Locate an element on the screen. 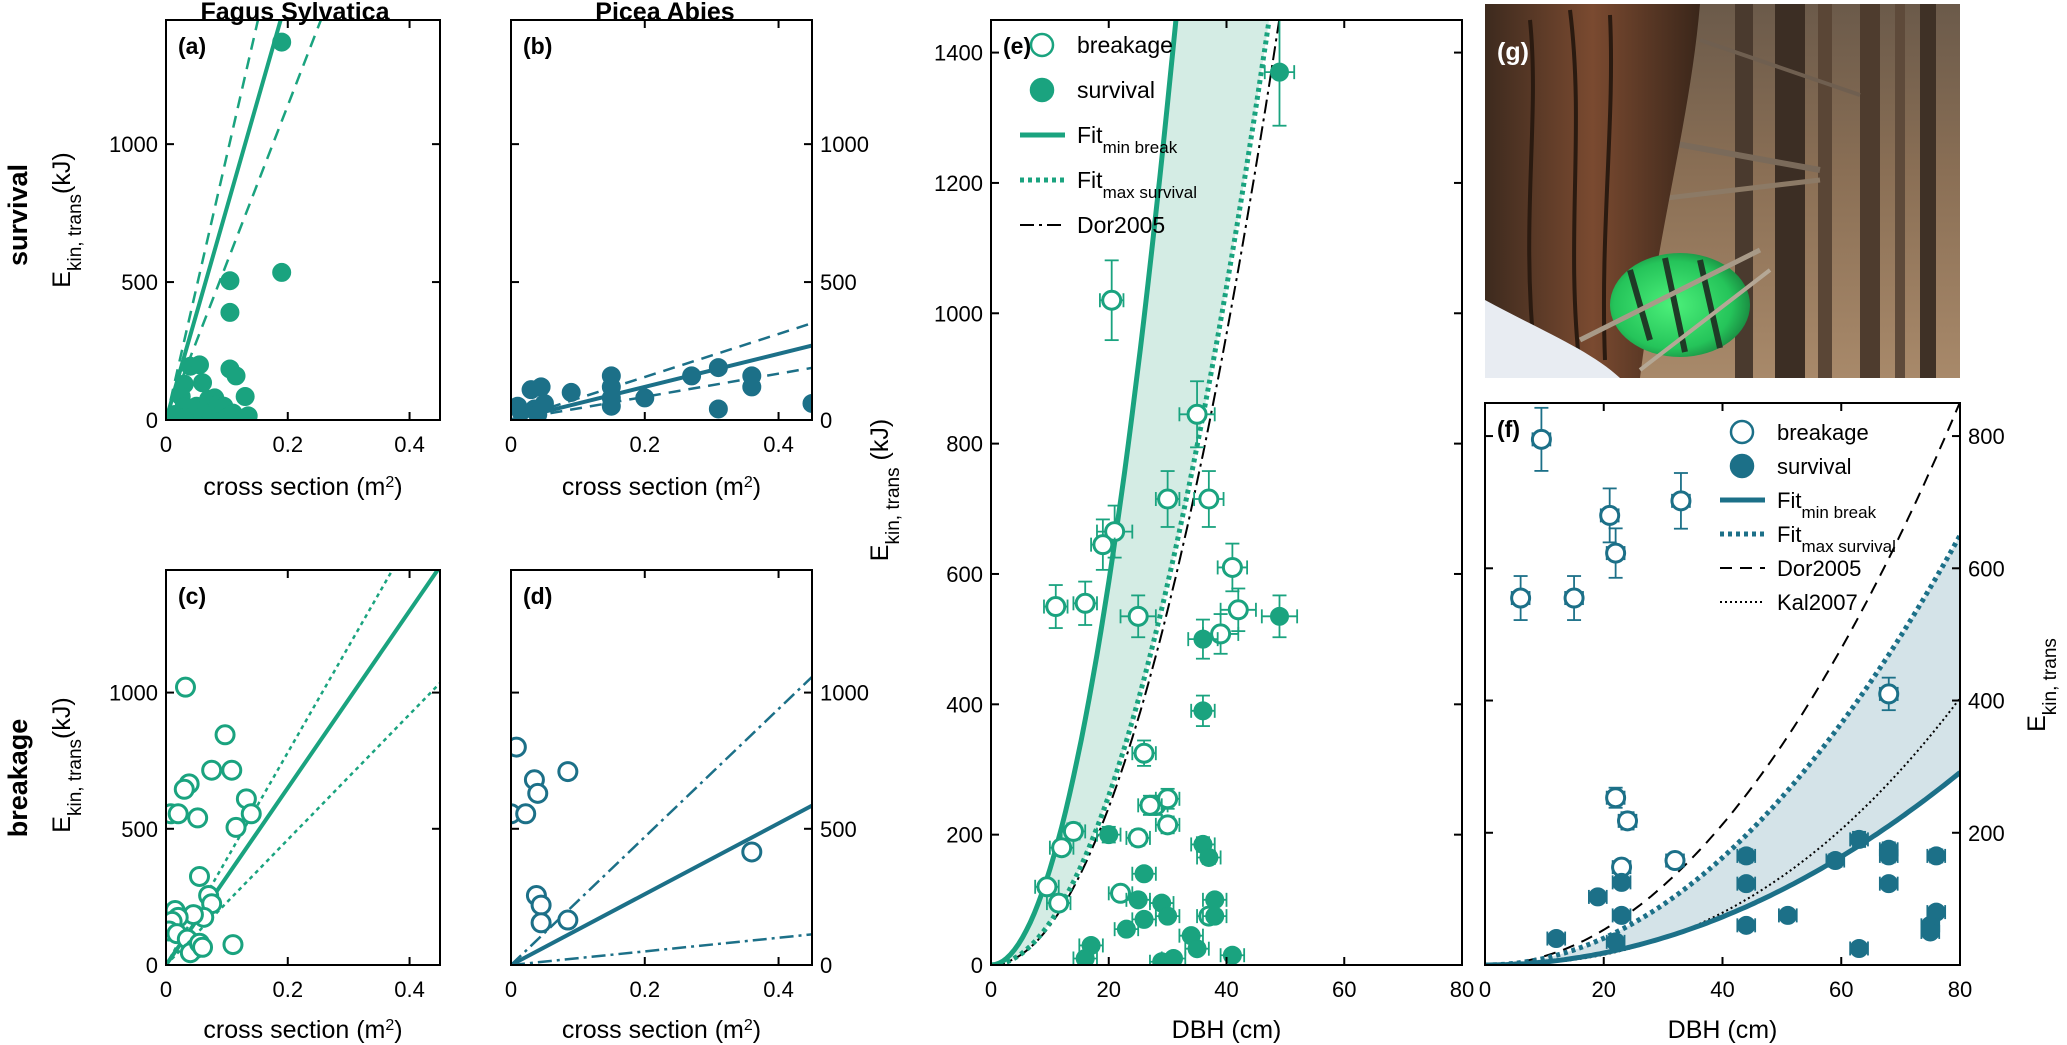 The height and width of the screenshot is (1045, 2067). legend-item: breakage is located at coordinates (1799, 432).